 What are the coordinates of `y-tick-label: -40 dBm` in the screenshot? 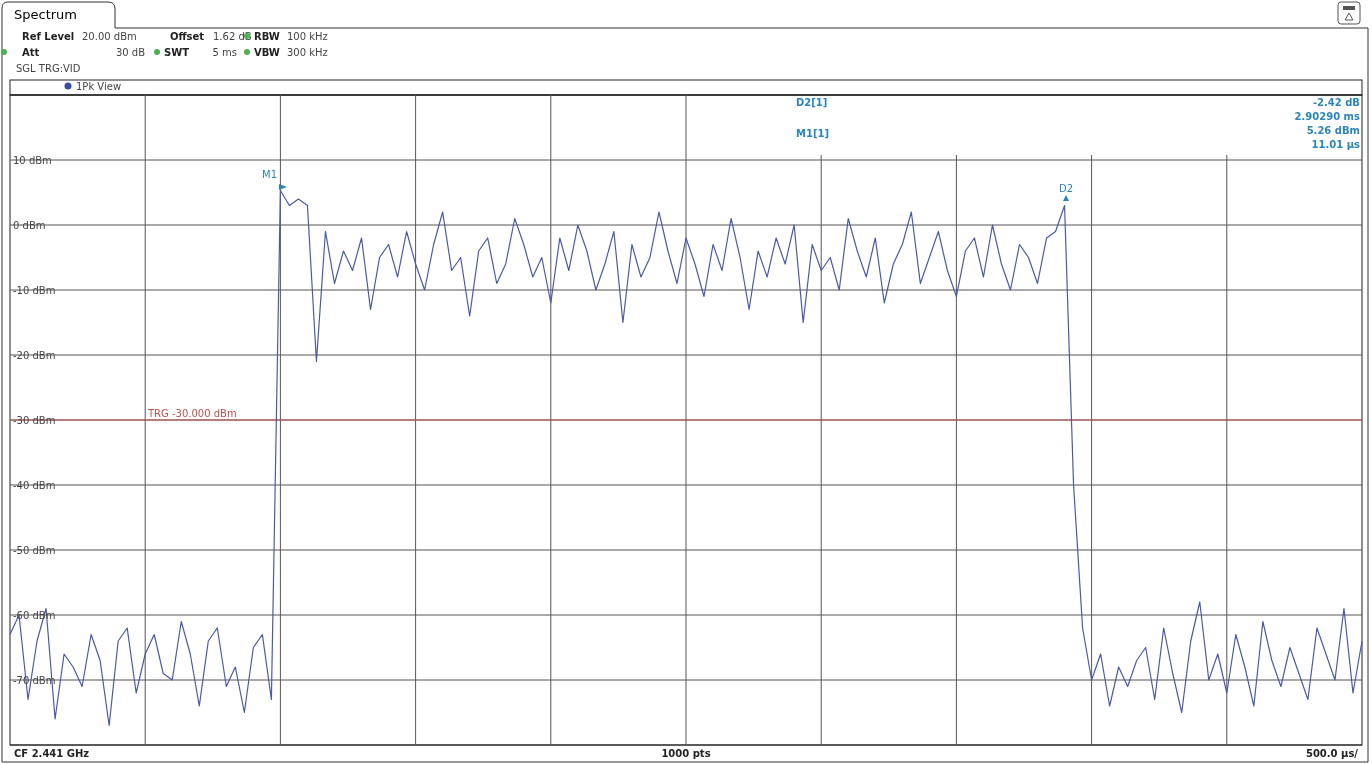 It's located at (34, 485).